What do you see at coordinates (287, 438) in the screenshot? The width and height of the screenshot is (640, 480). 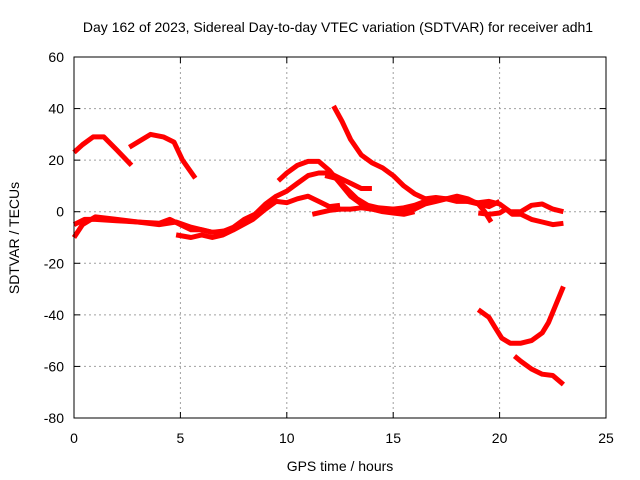 I see `x-tick-label: 10` at bounding box center [287, 438].